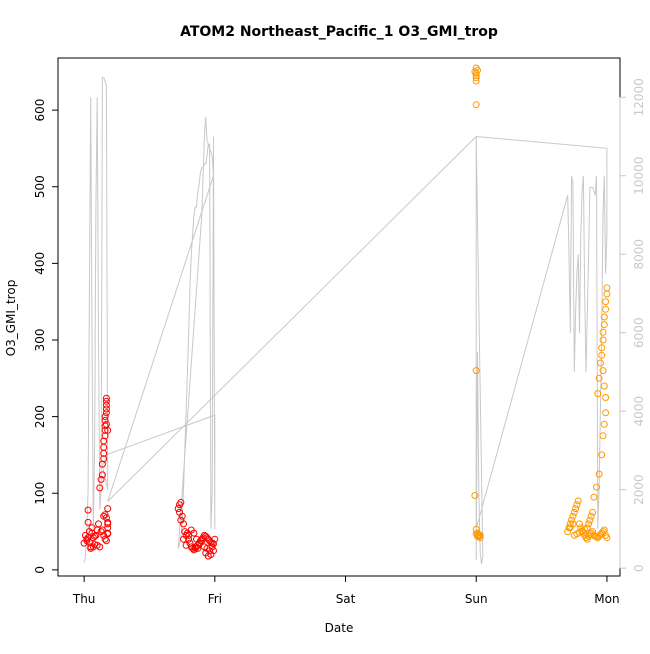 This screenshot has width=650, height=654. Describe the element at coordinates (639, 489) in the screenshot. I see `right-axis-tick-label: 2000` at that location.